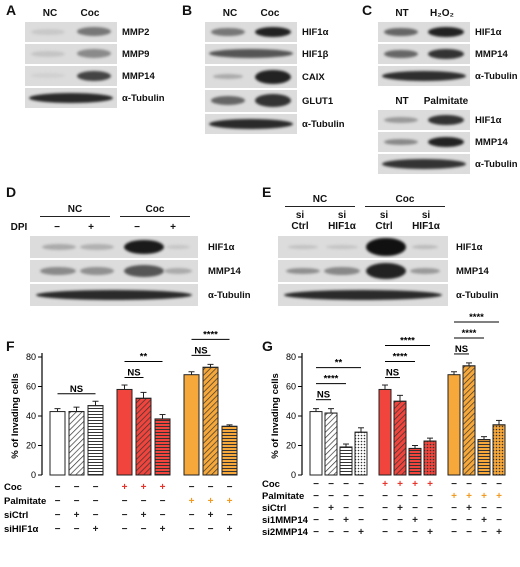 The image size is (520, 567). What do you see at coordinates (385, 484) in the screenshot?
I see `[object Object]-cell-0-4: +` at bounding box center [385, 484].